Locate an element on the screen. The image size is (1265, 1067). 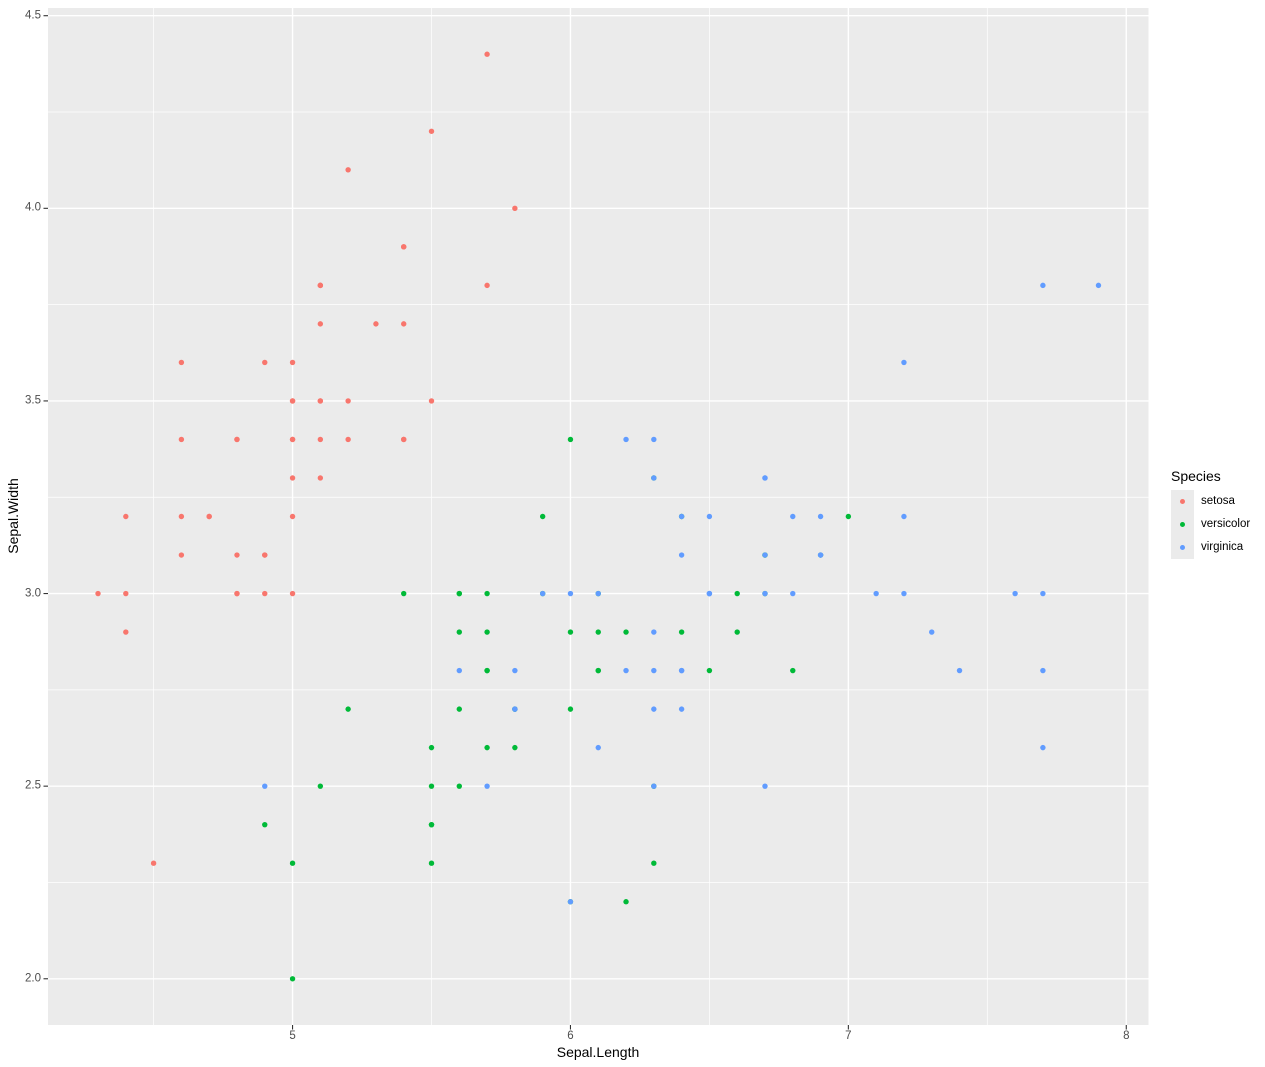
legend-title: Species is located at coordinates (1196, 476).